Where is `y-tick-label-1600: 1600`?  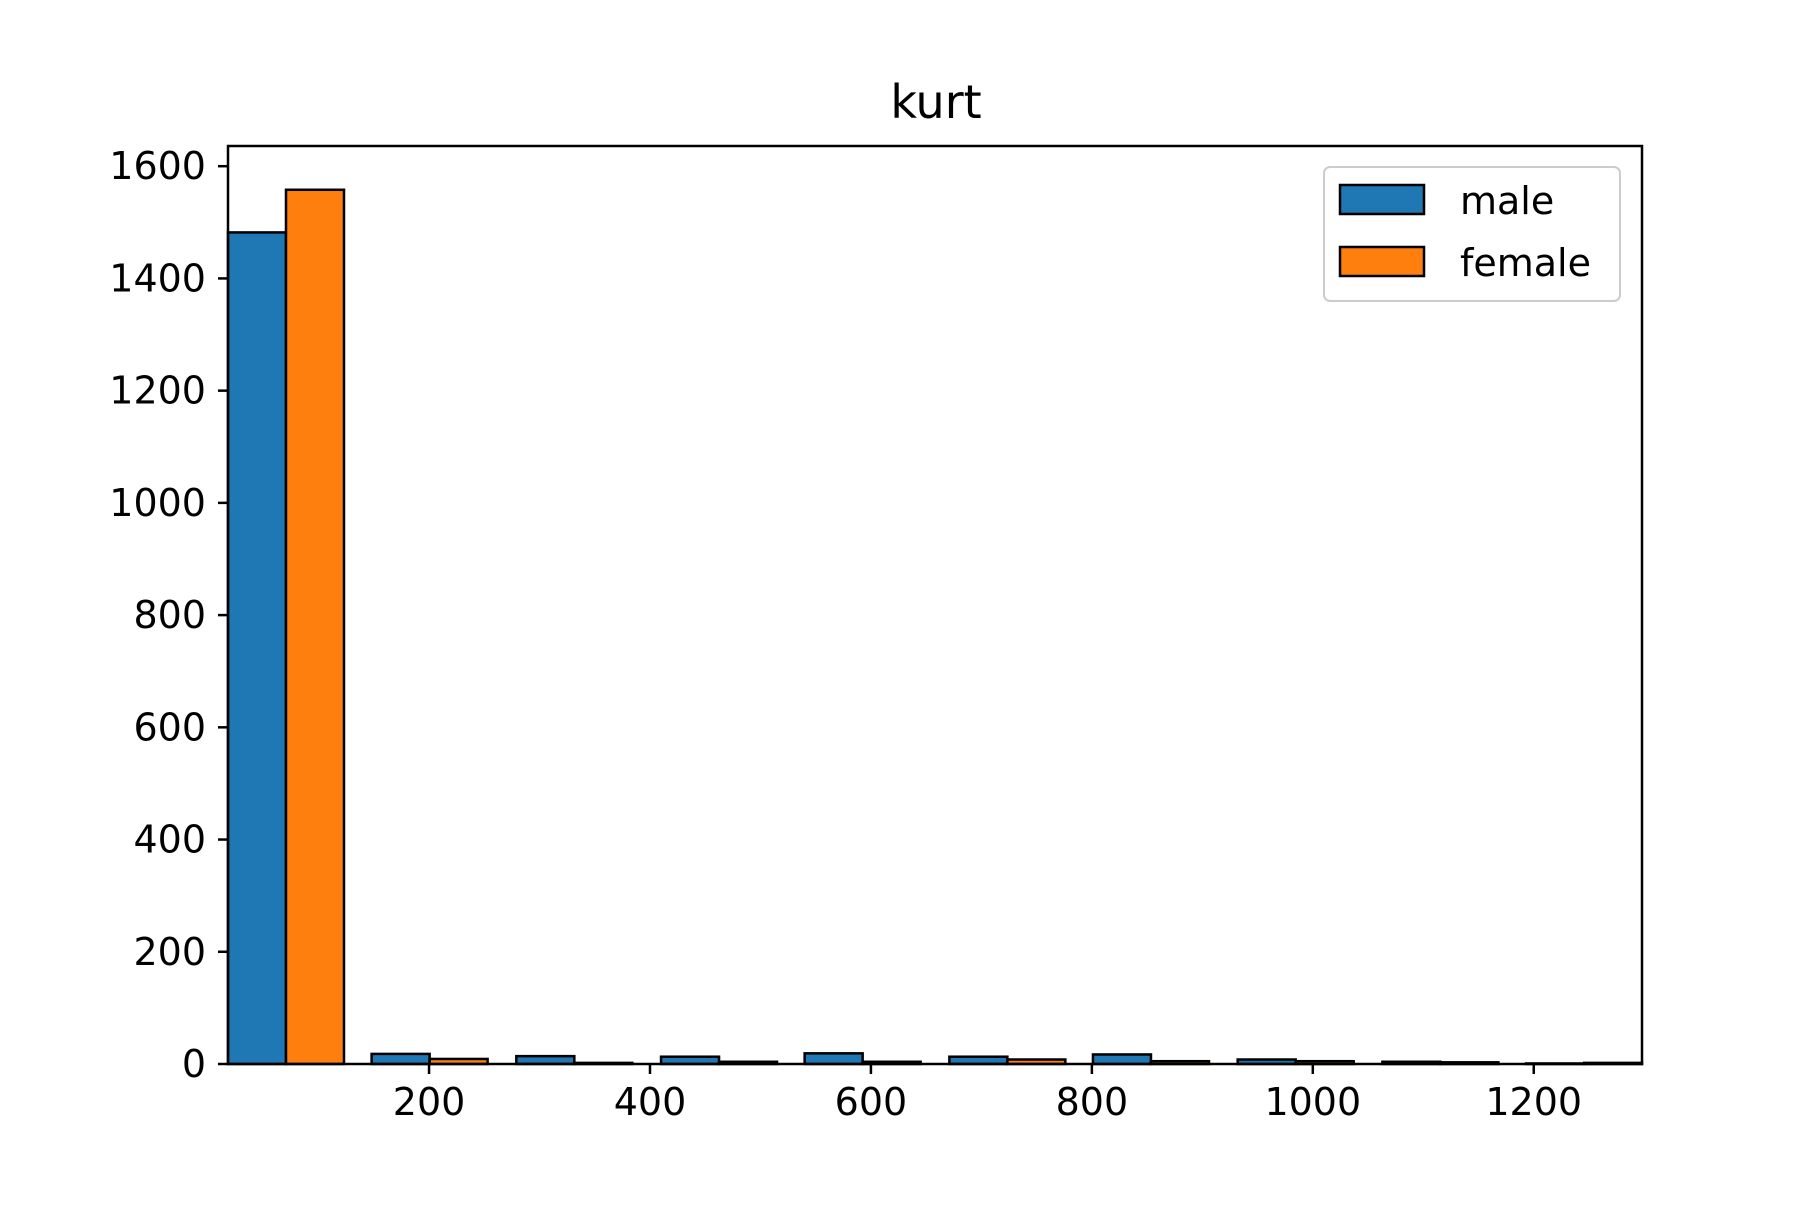
y-tick-label-1600: 1600 is located at coordinates (157, 166).